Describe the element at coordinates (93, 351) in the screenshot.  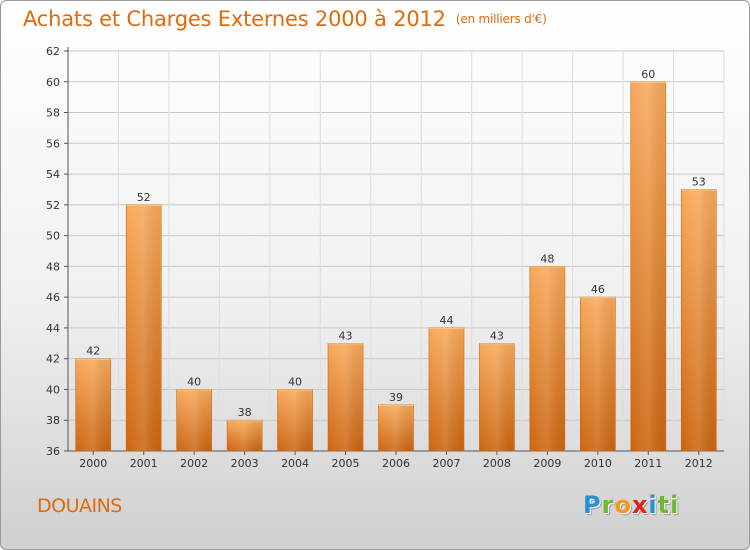
I see `bar-value-label: 42` at that location.